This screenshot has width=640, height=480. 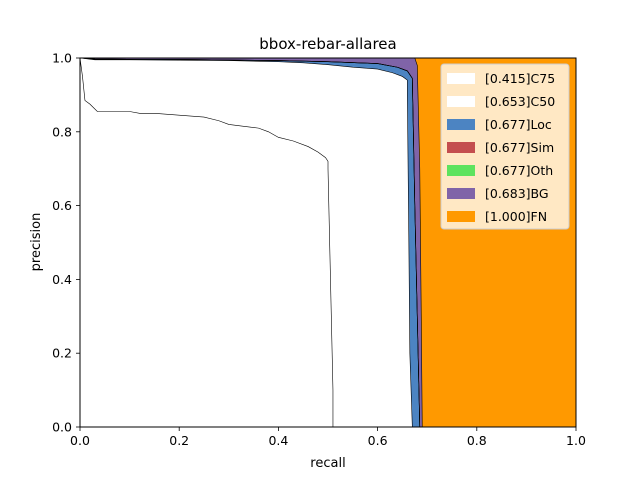 I want to click on legend-label: [0.677]Oth, so click(x=519, y=170).